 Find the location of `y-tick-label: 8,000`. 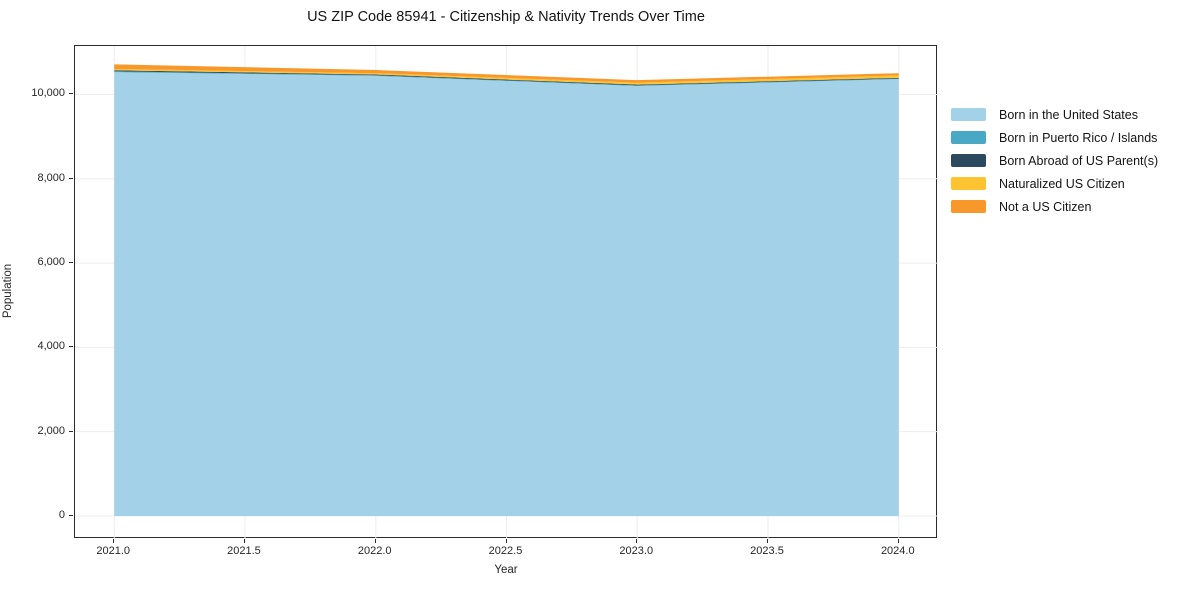

y-tick-label: 8,000 is located at coordinates (51, 177).